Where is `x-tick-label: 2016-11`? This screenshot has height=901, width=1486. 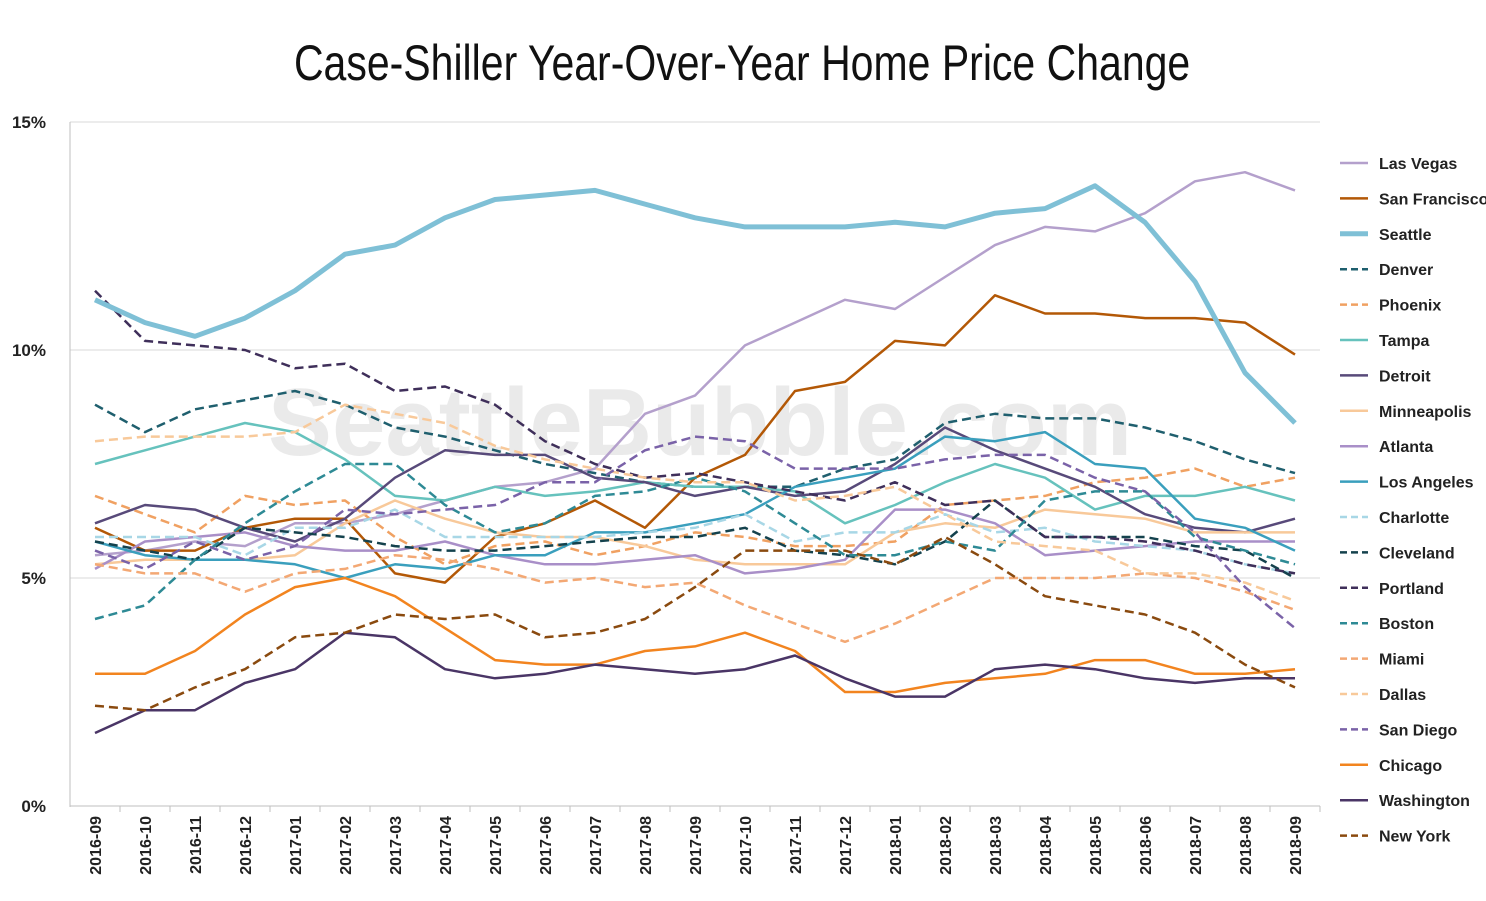
x-tick-label: 2016-11 is located at coordinates (196, 845).